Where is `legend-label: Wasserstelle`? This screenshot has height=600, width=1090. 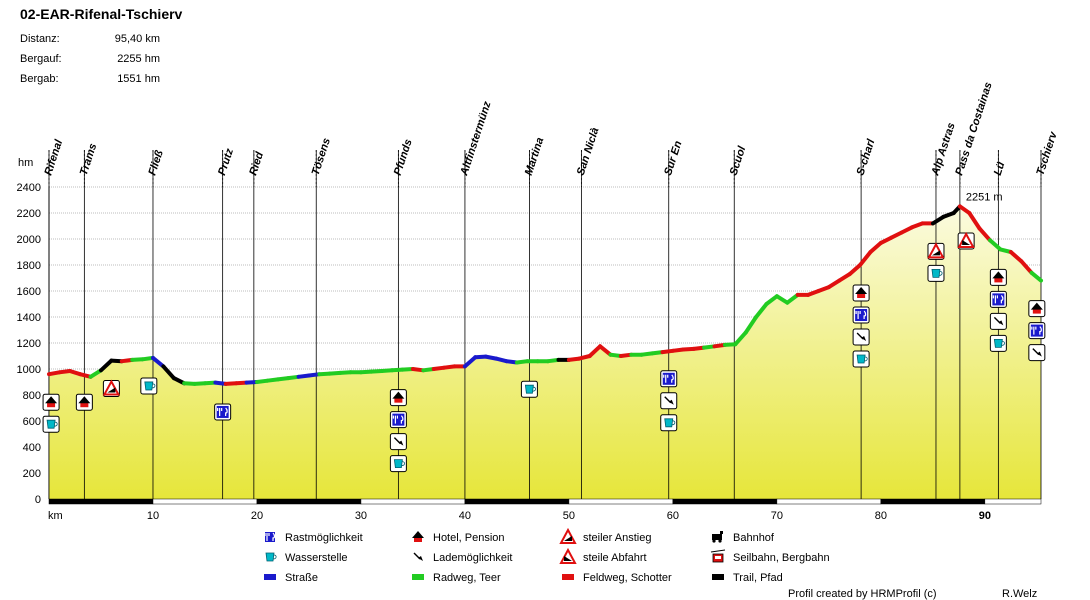 legend-label: Wasserstelle is located at coordinates (316, 558).